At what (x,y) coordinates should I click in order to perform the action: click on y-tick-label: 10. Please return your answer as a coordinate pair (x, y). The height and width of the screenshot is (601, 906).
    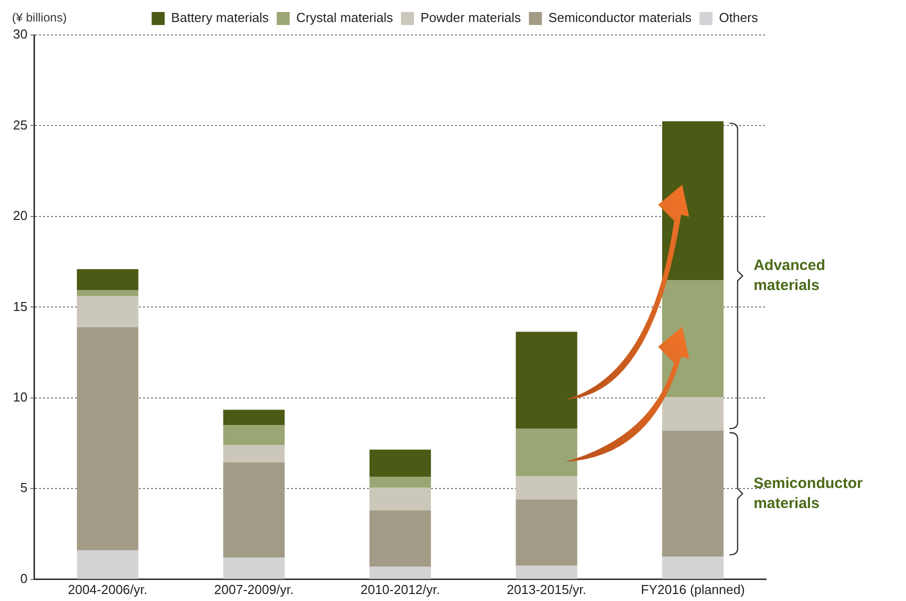
    Looking at the image, I should click on (20, 397).